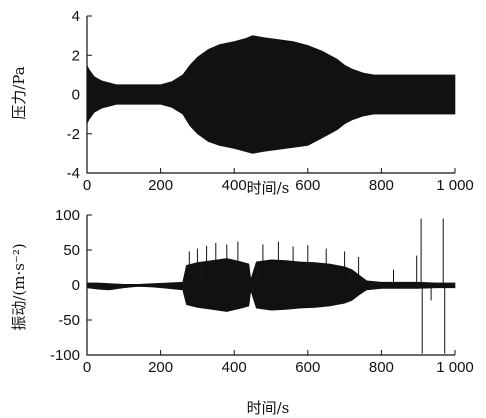 The width and height of the screenshot is (486, 418). Describe the element at coordinates (73, 134) in the screenshot. I see `pressure-y-tick-label: -2` at that location.